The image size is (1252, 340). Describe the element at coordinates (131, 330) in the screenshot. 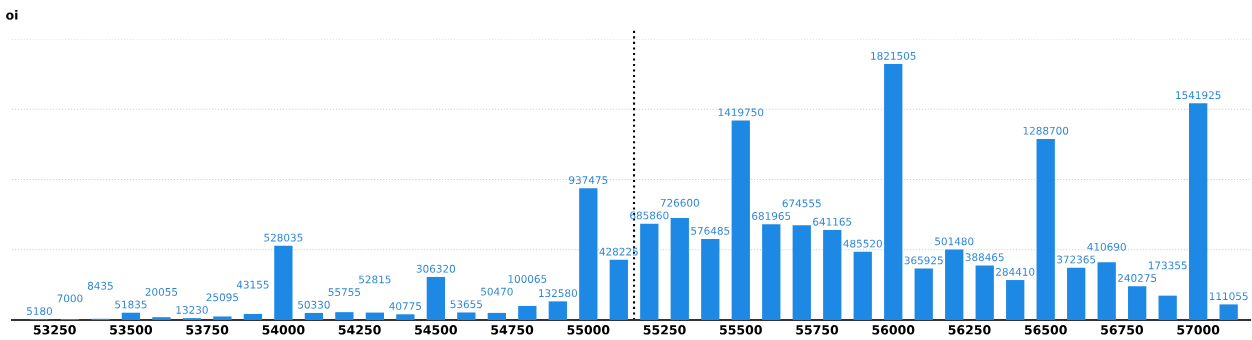

I see `x-tick-label: 53500` at that location.